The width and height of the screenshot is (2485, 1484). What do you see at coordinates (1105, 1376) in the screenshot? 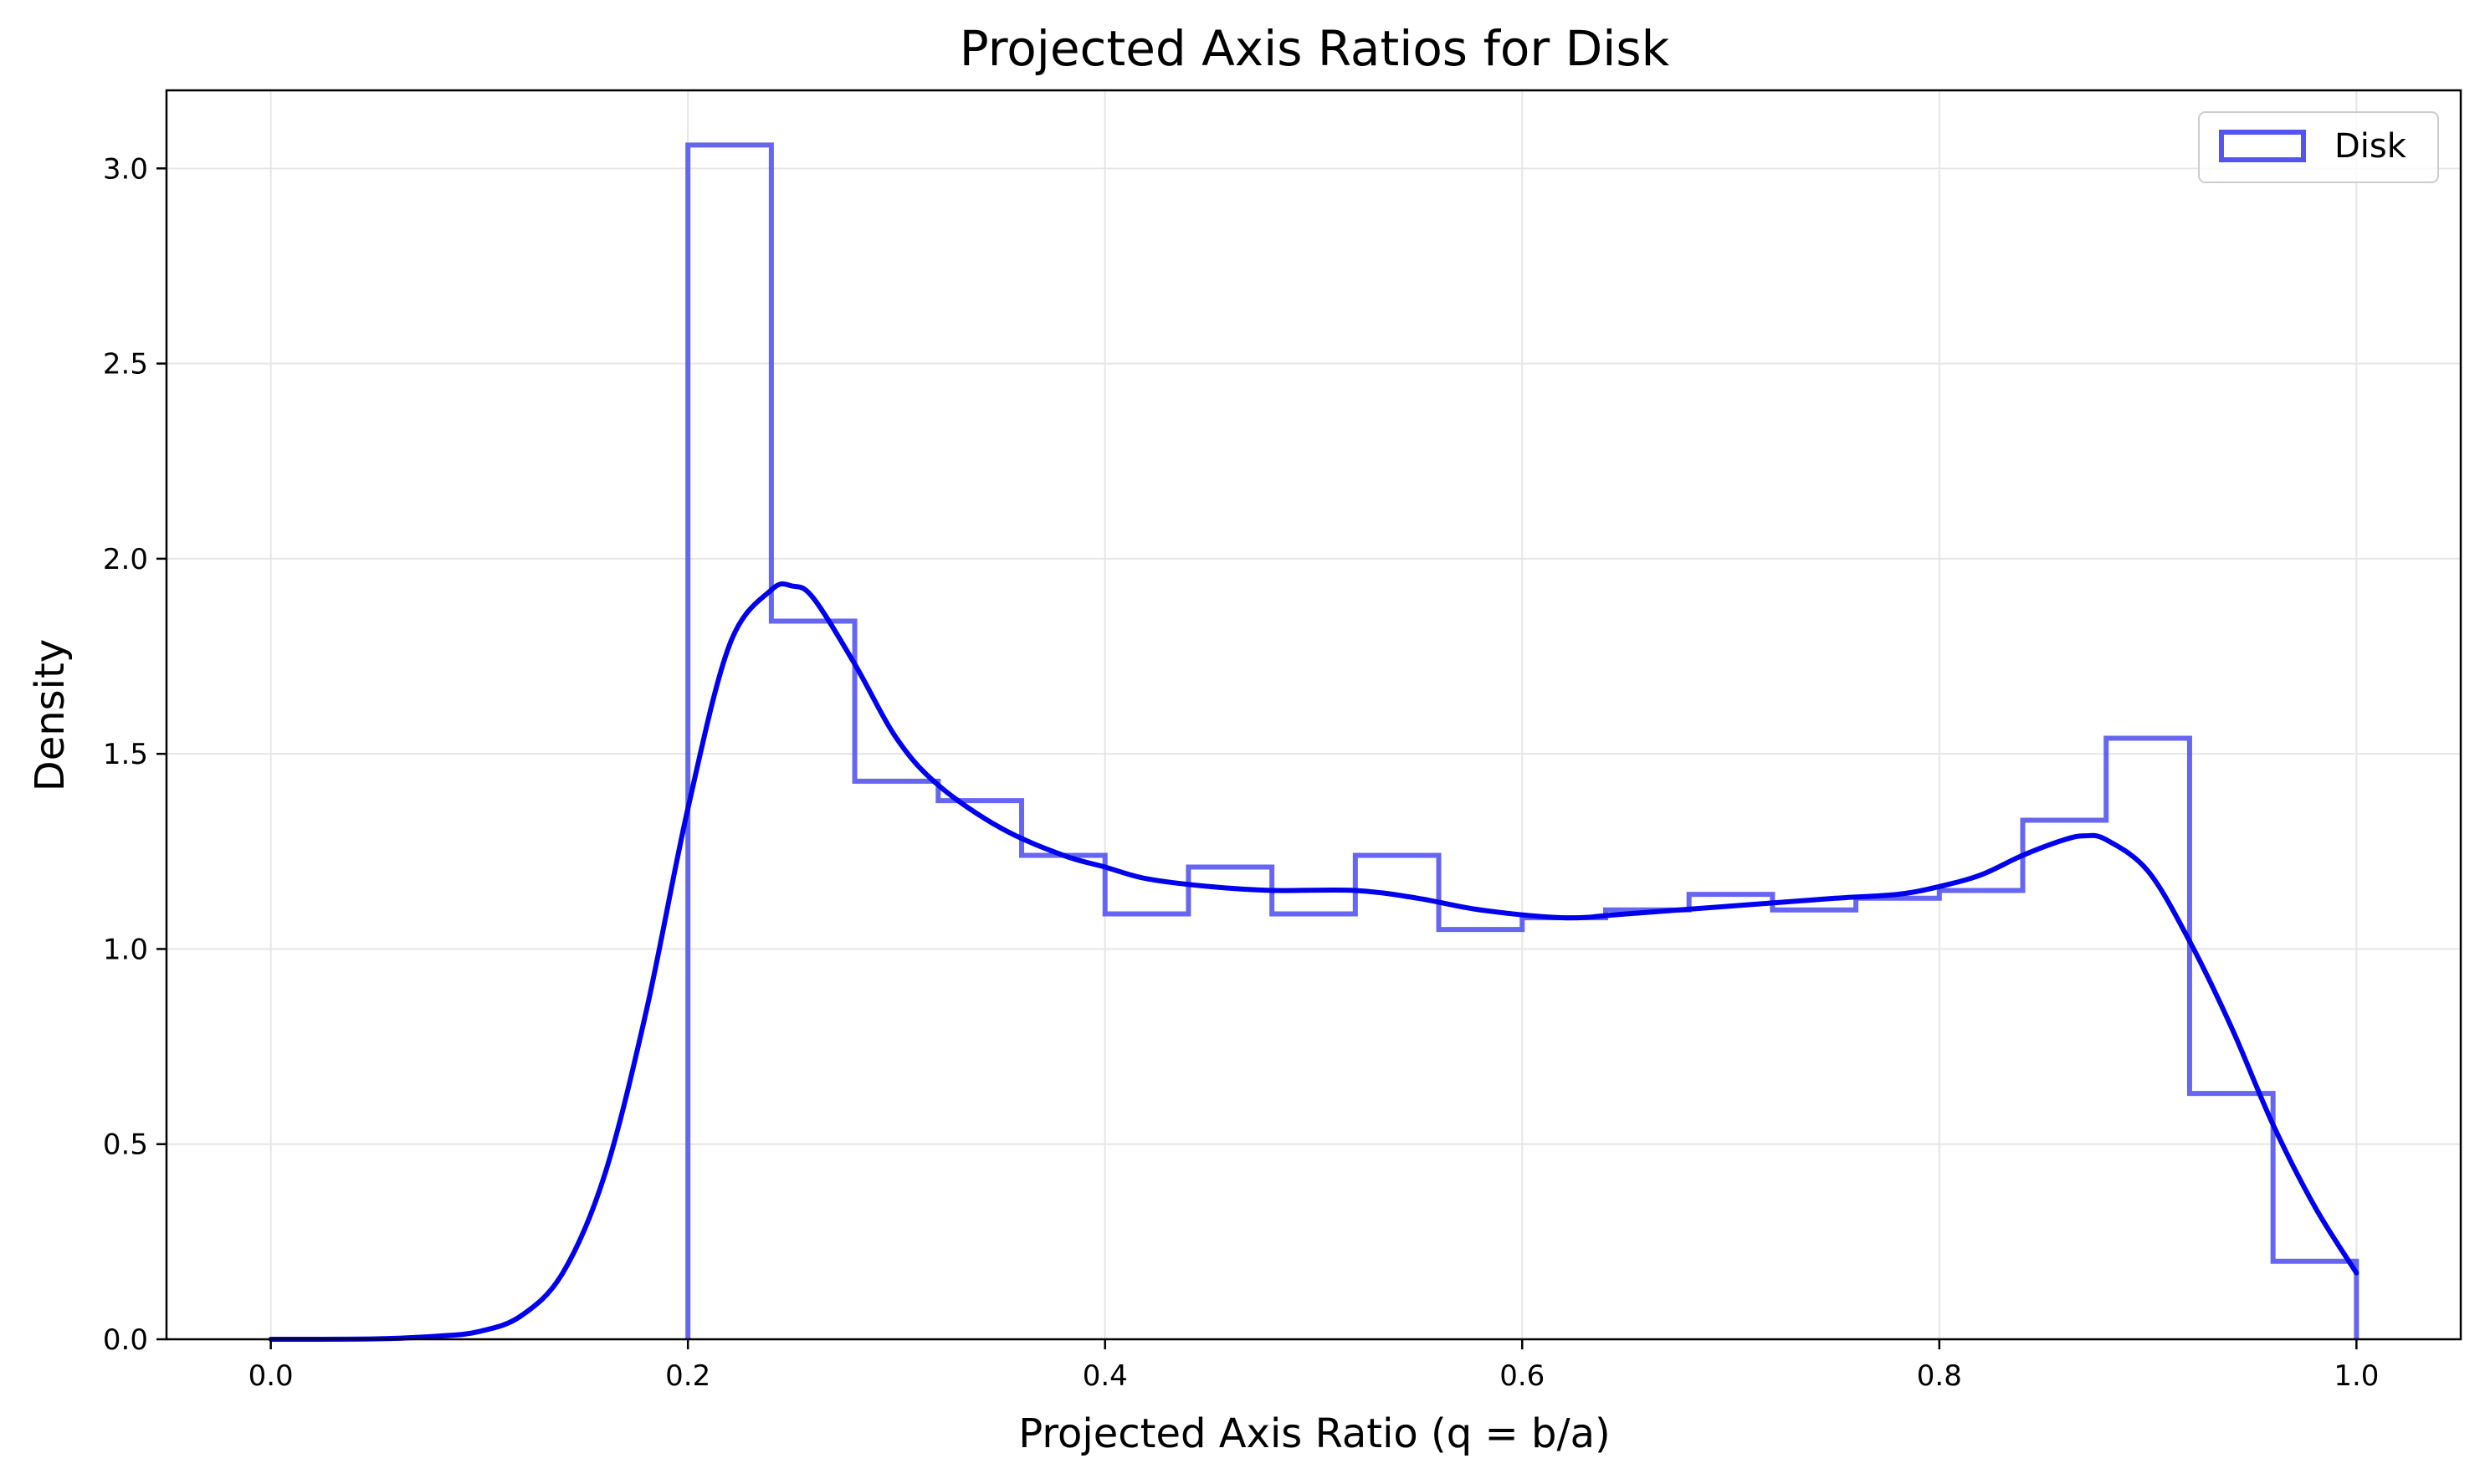
I see `x-tick-label: 0.4` at bounding box center [1105, 1376].